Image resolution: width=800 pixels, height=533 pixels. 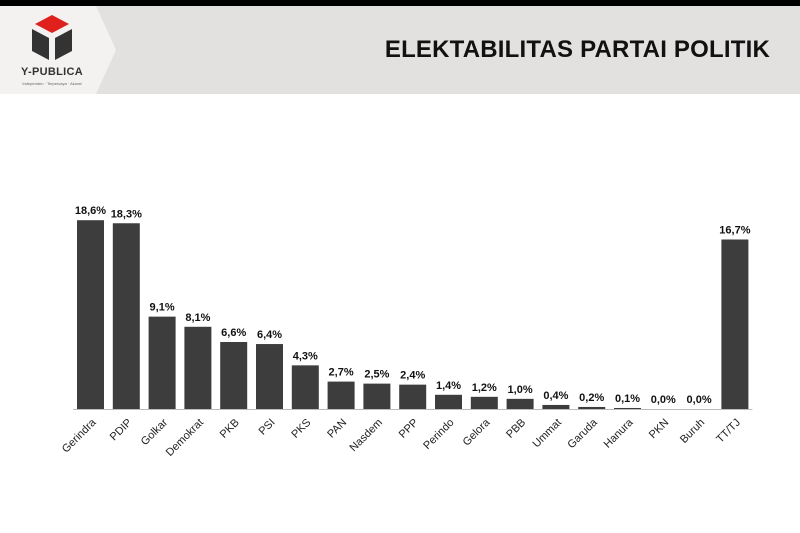 I want to click on category-label: Nasdem, so click(x=366, y=435).